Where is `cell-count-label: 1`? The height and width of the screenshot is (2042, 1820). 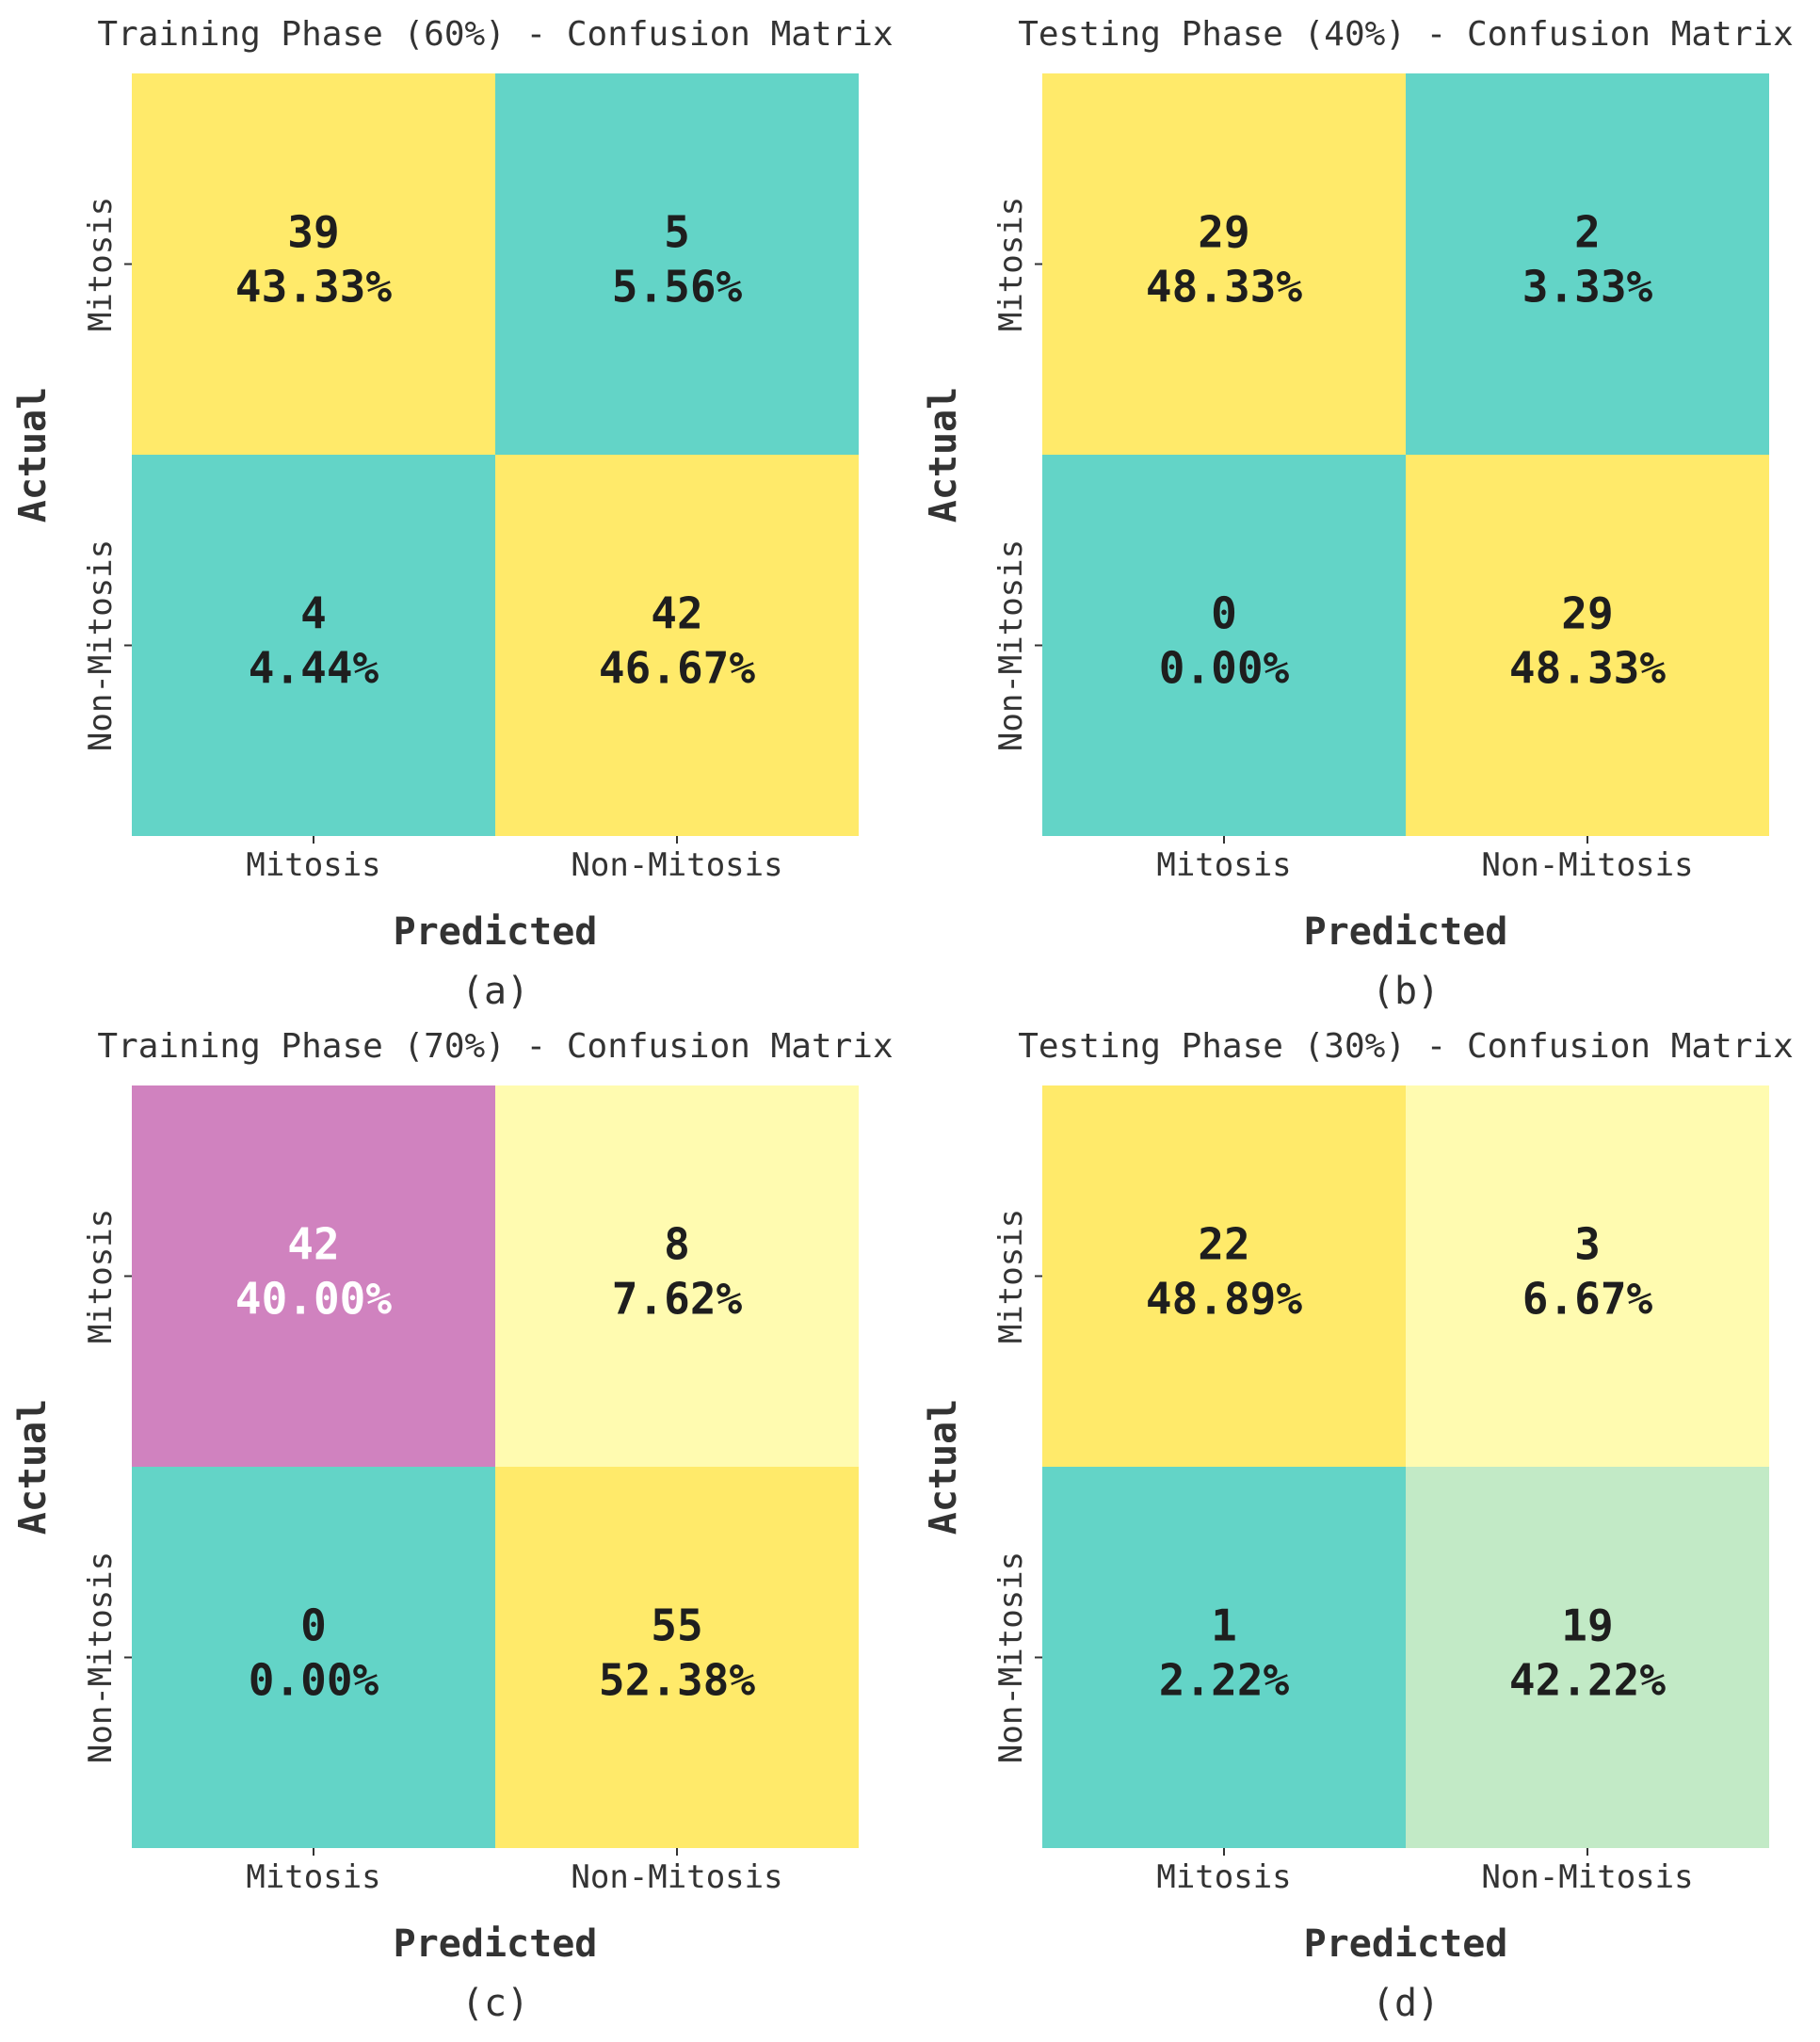 cell-count-label: 1 is located at coordinates (1224, 1625).